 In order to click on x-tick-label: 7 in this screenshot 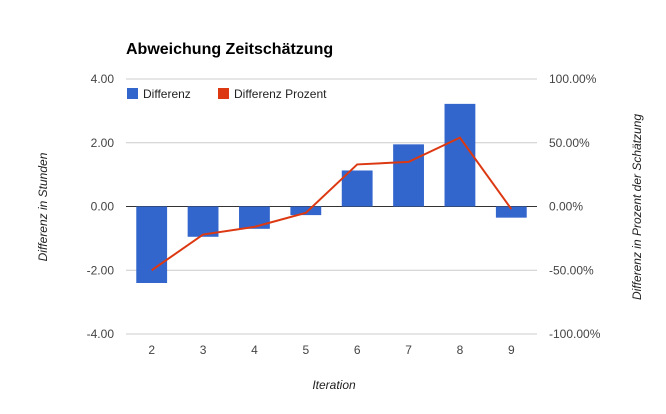, I will do `click(408, 350)`.